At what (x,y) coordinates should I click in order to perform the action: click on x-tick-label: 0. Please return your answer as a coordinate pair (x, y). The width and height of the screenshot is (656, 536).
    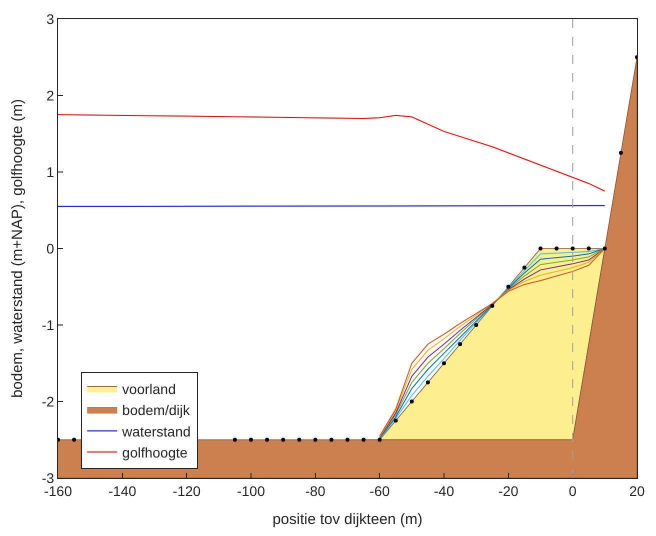
    Looking at the image, I should click on (572, 490).